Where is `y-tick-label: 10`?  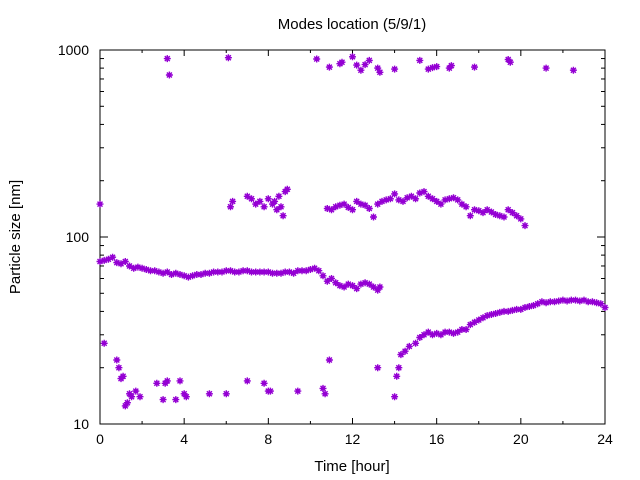 y-tick-label: 10 is located at coordinates (81, 424).